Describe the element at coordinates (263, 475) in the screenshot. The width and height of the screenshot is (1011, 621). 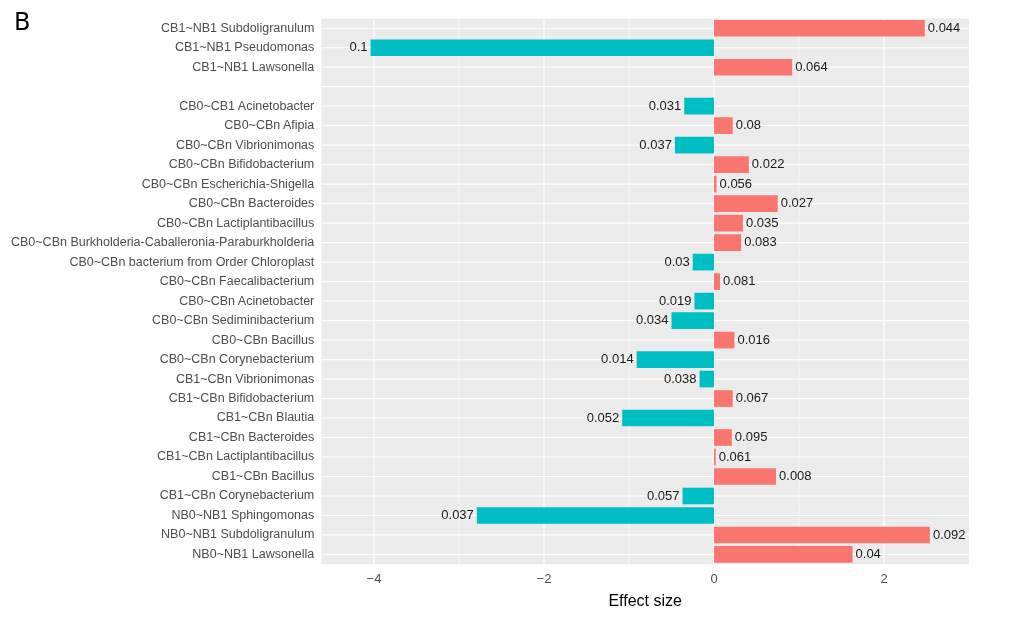
I see `y-tick-label: CB1~CBn Bacillus` at that location.